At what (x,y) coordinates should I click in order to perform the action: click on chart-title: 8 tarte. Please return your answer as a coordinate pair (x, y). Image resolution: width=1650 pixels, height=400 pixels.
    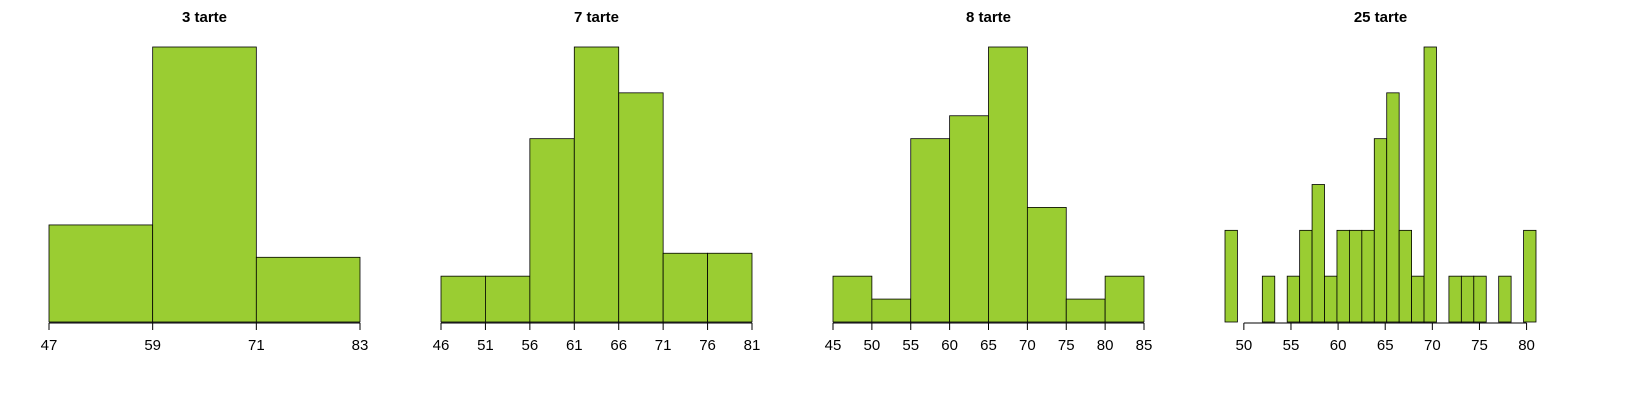
    Looking at the image, I should click on (988, 17).